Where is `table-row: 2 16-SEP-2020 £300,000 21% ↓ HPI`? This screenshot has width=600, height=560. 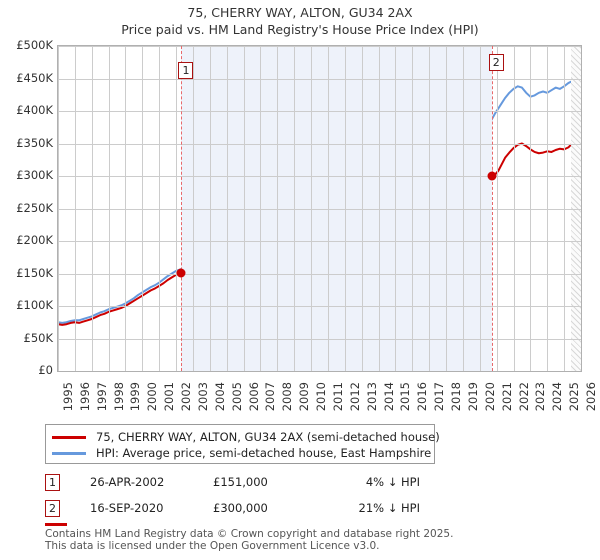
table-row: 2 16-SEP-2020 £300,000 21% ↓ HPI is located at coordinates (255, 511).